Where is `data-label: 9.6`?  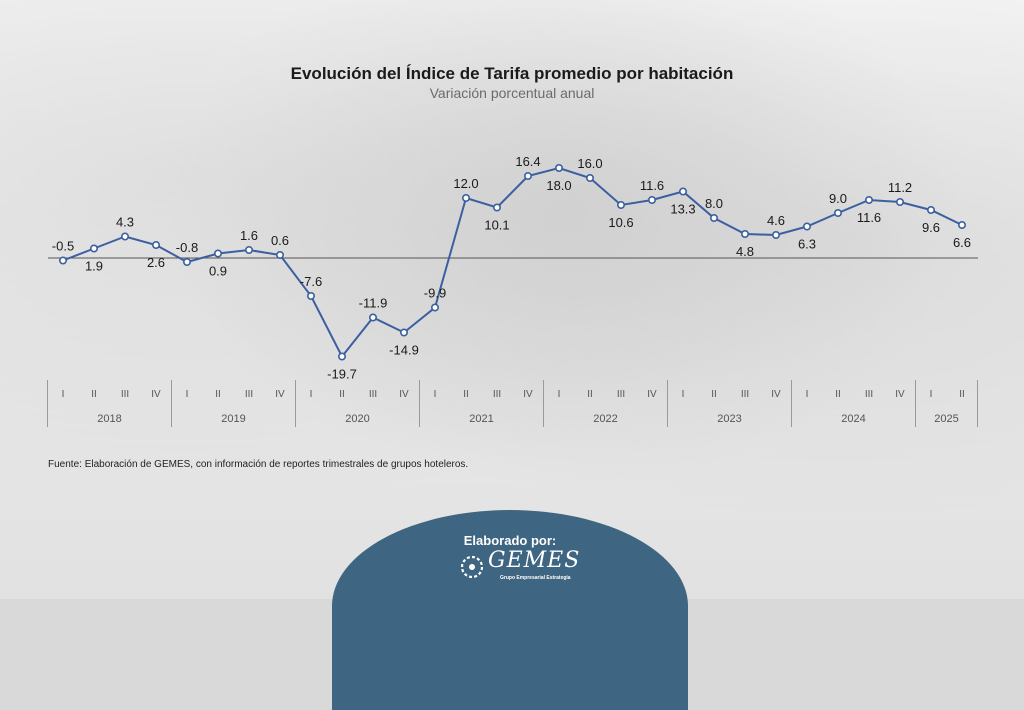
data-label: 9.6 is located at coordinates (931, 227).